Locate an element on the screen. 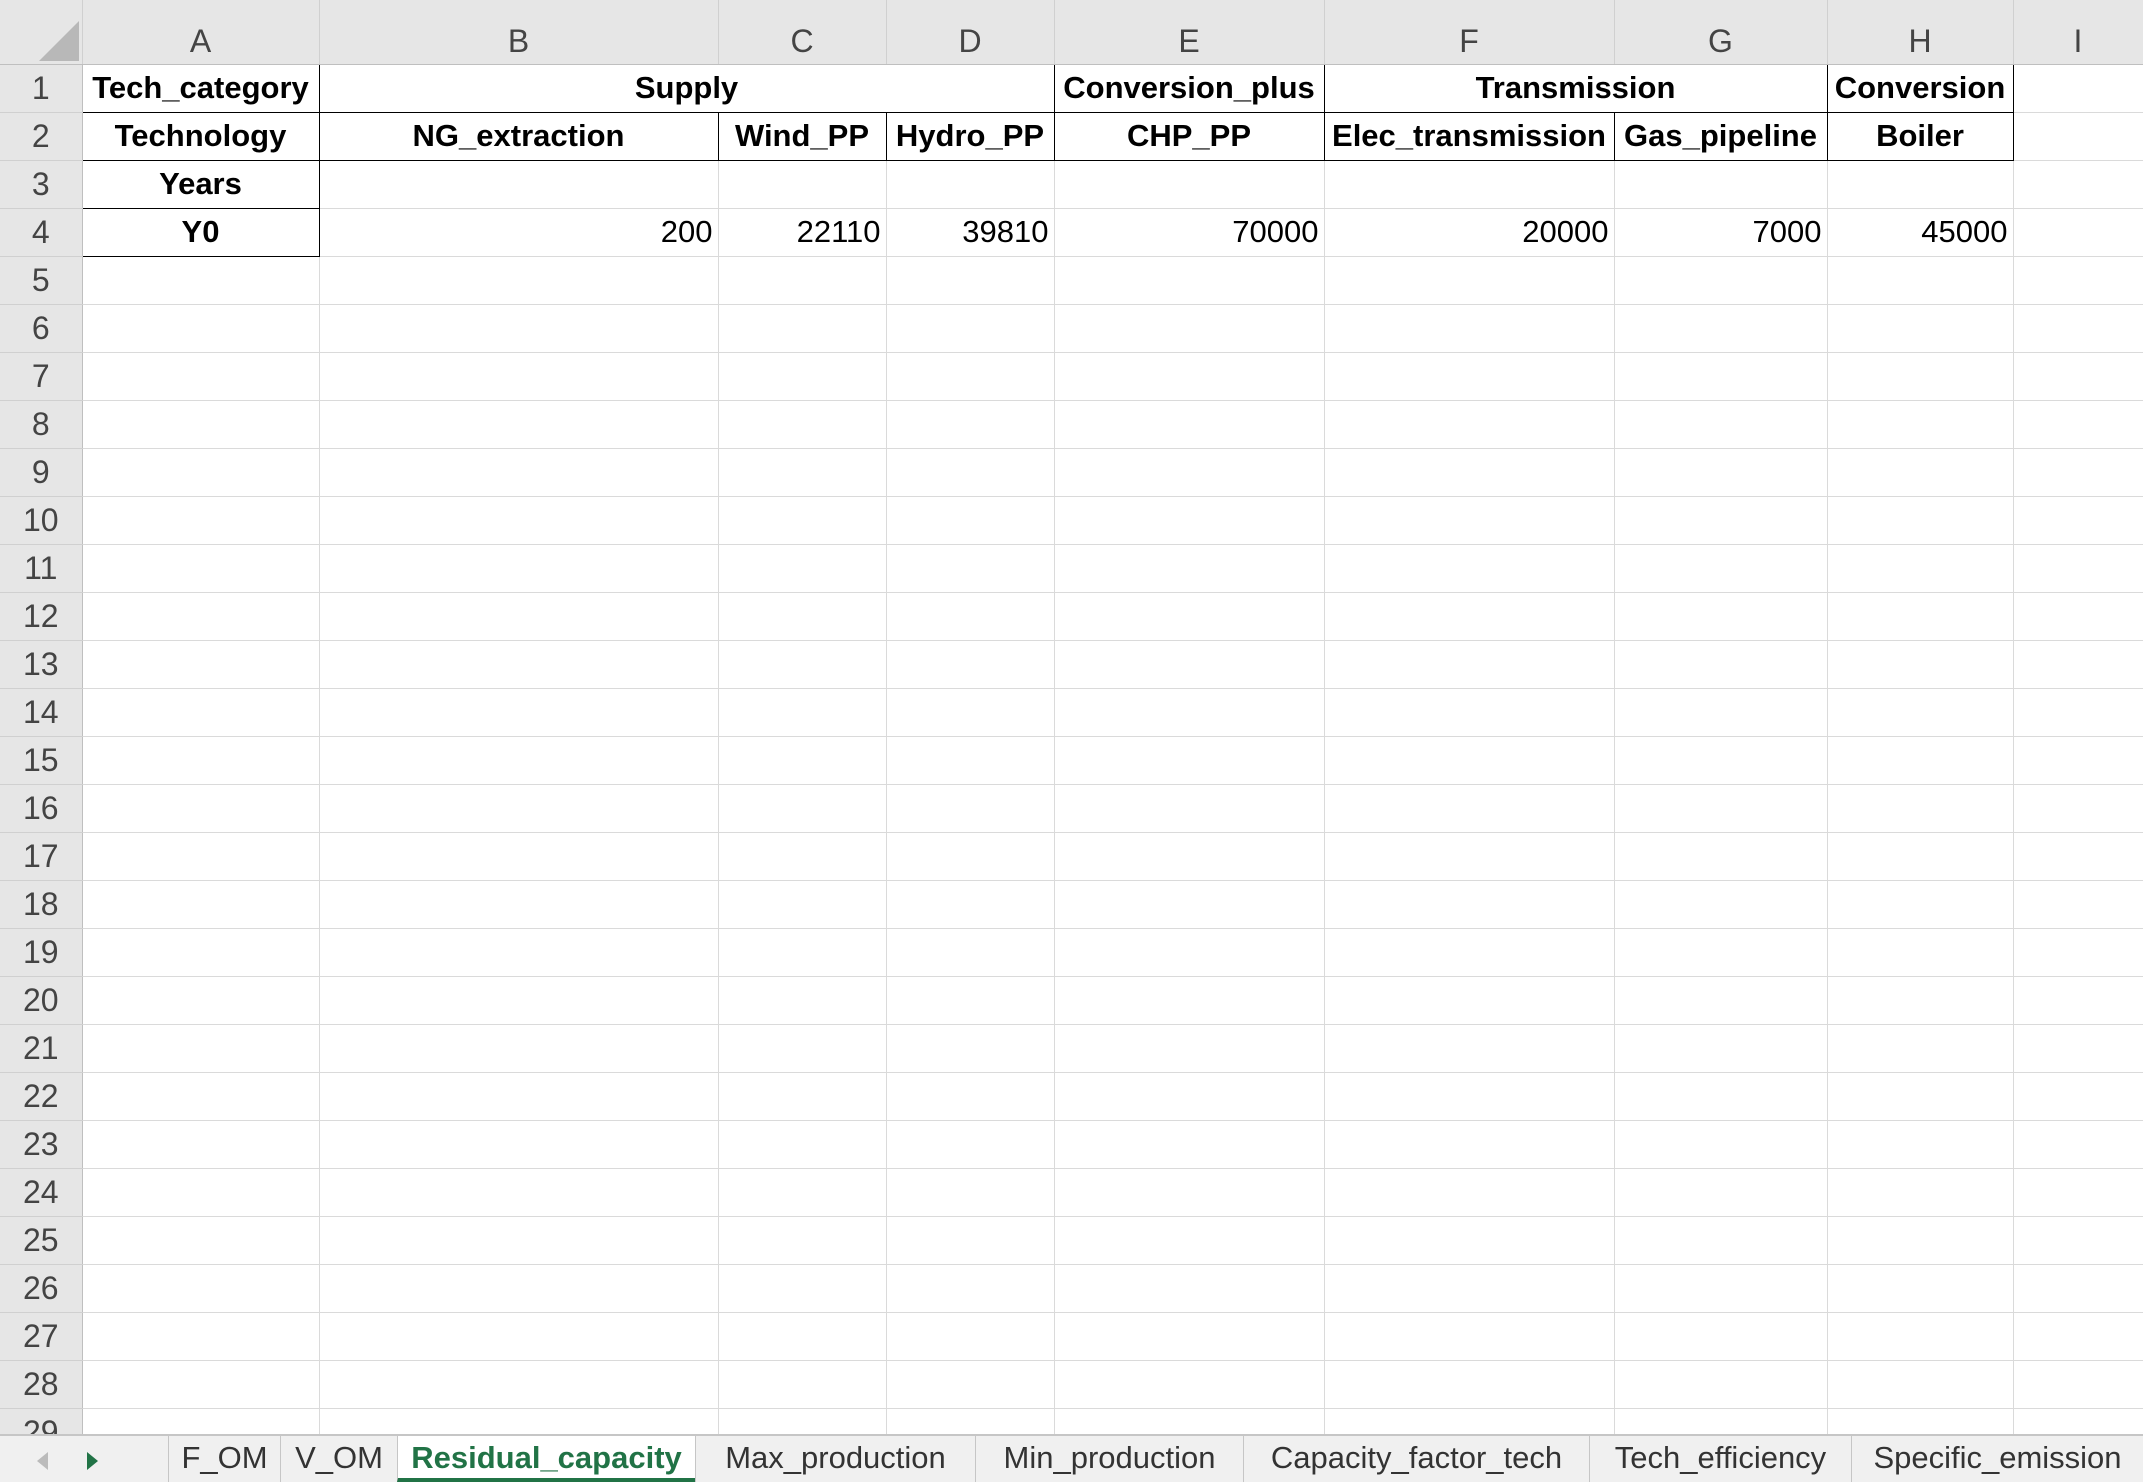  column-header-c: C is located at coordinates (802, 32).